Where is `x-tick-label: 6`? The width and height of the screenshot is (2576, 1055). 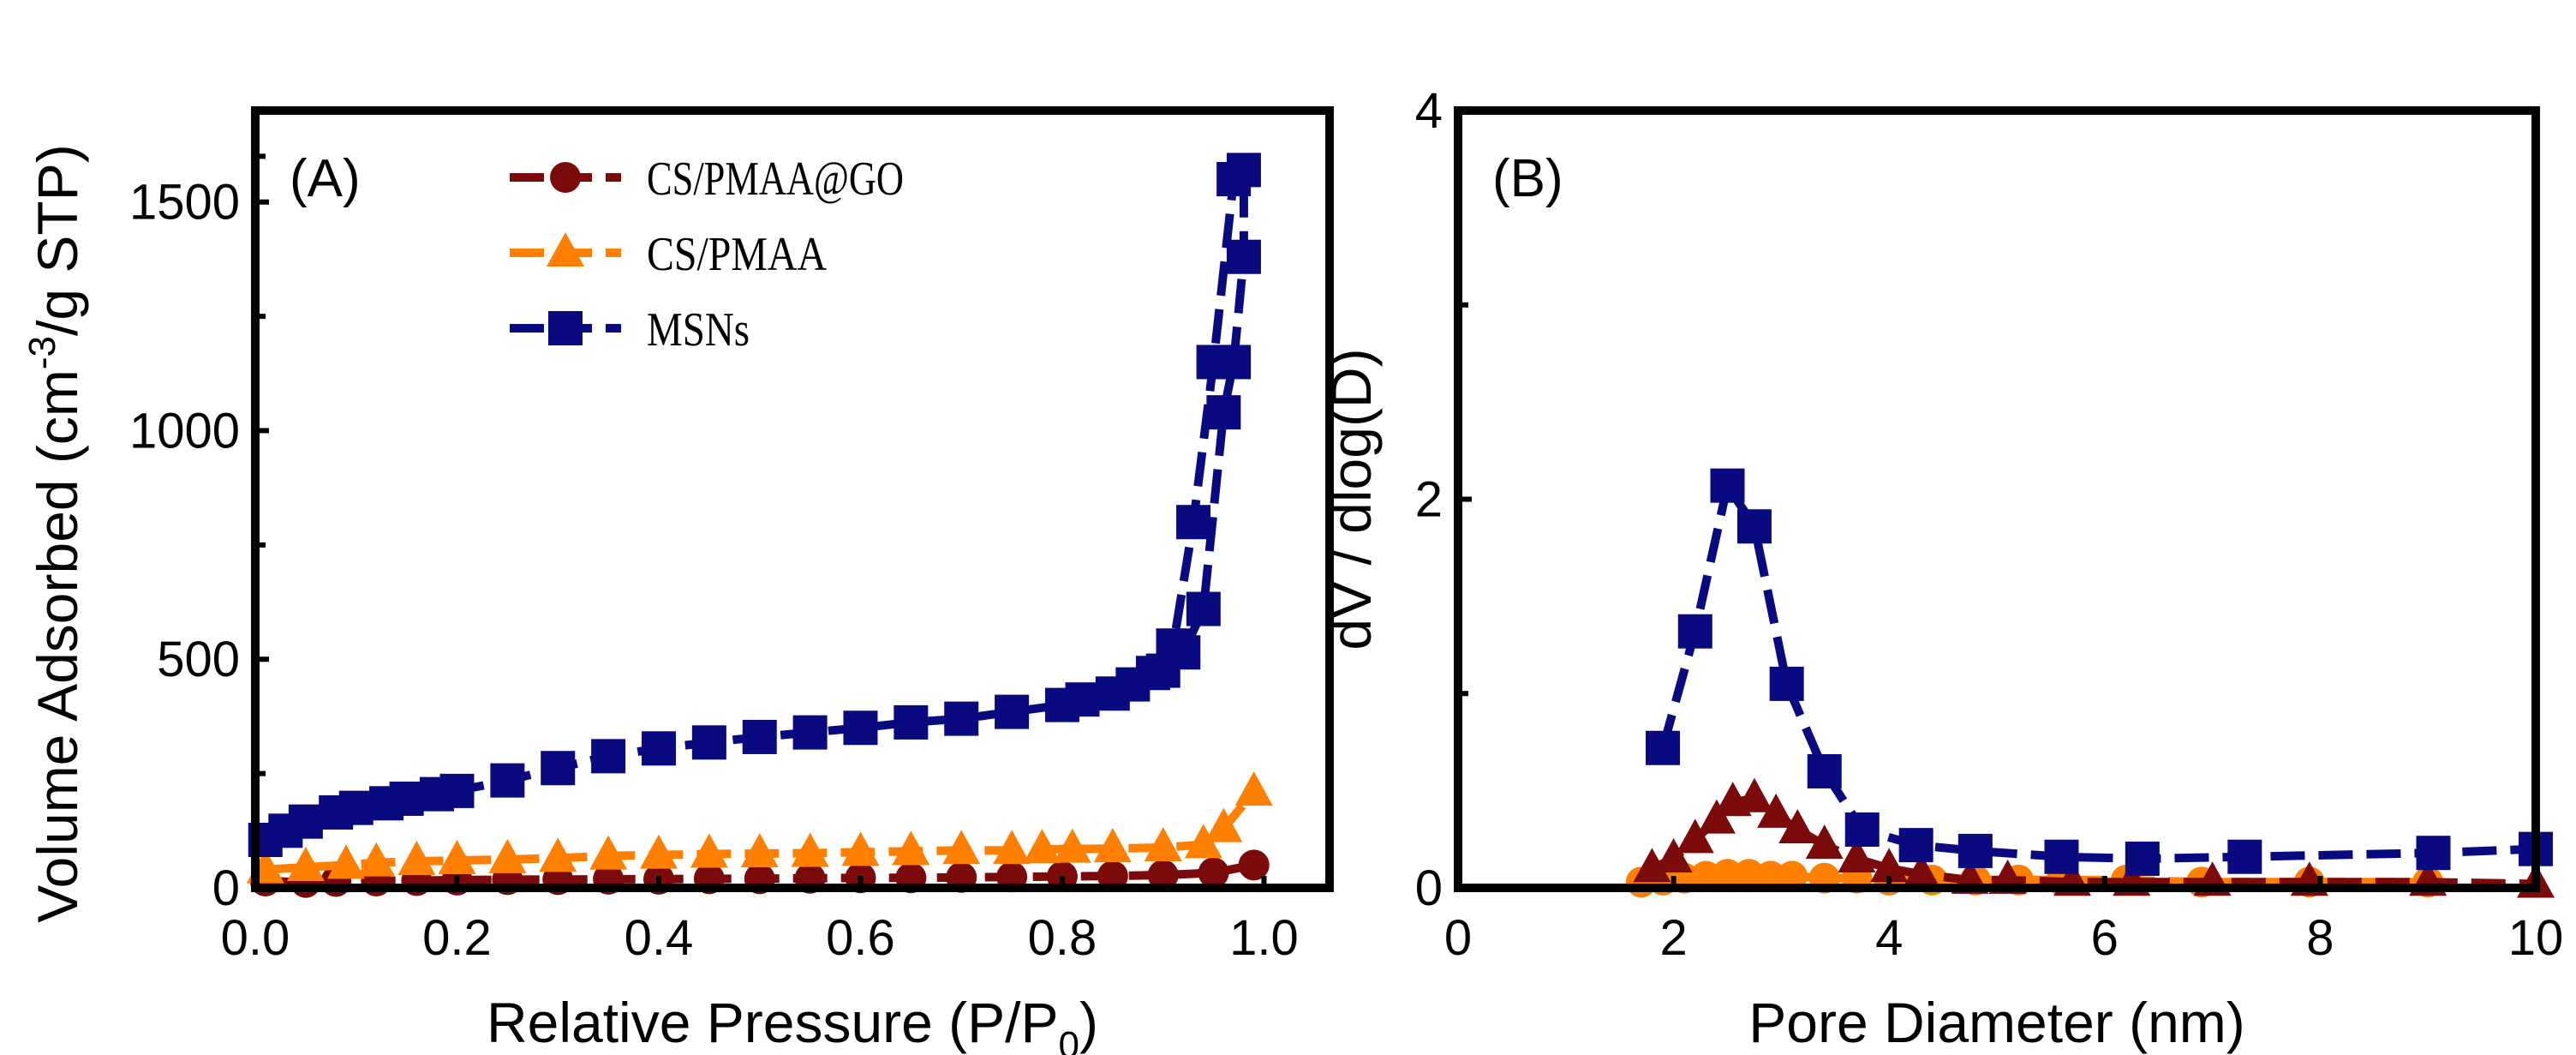
x-tick-label: 6 is located at coordinates (2105, 938).